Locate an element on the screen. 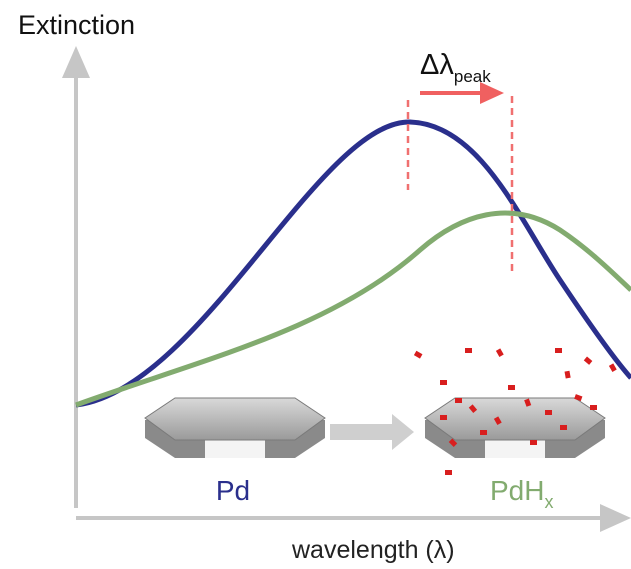 The height and width of the screenshot is (569, 631). pdhx-subscript: x is located at coordinates (548, 502).